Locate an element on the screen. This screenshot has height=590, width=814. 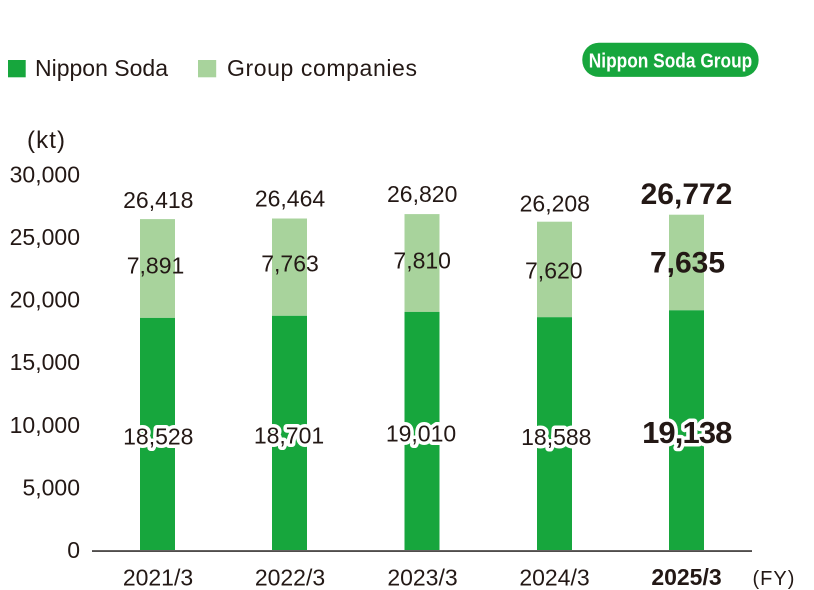
svg-text: 15,000 is located at coordinates (45, 362).